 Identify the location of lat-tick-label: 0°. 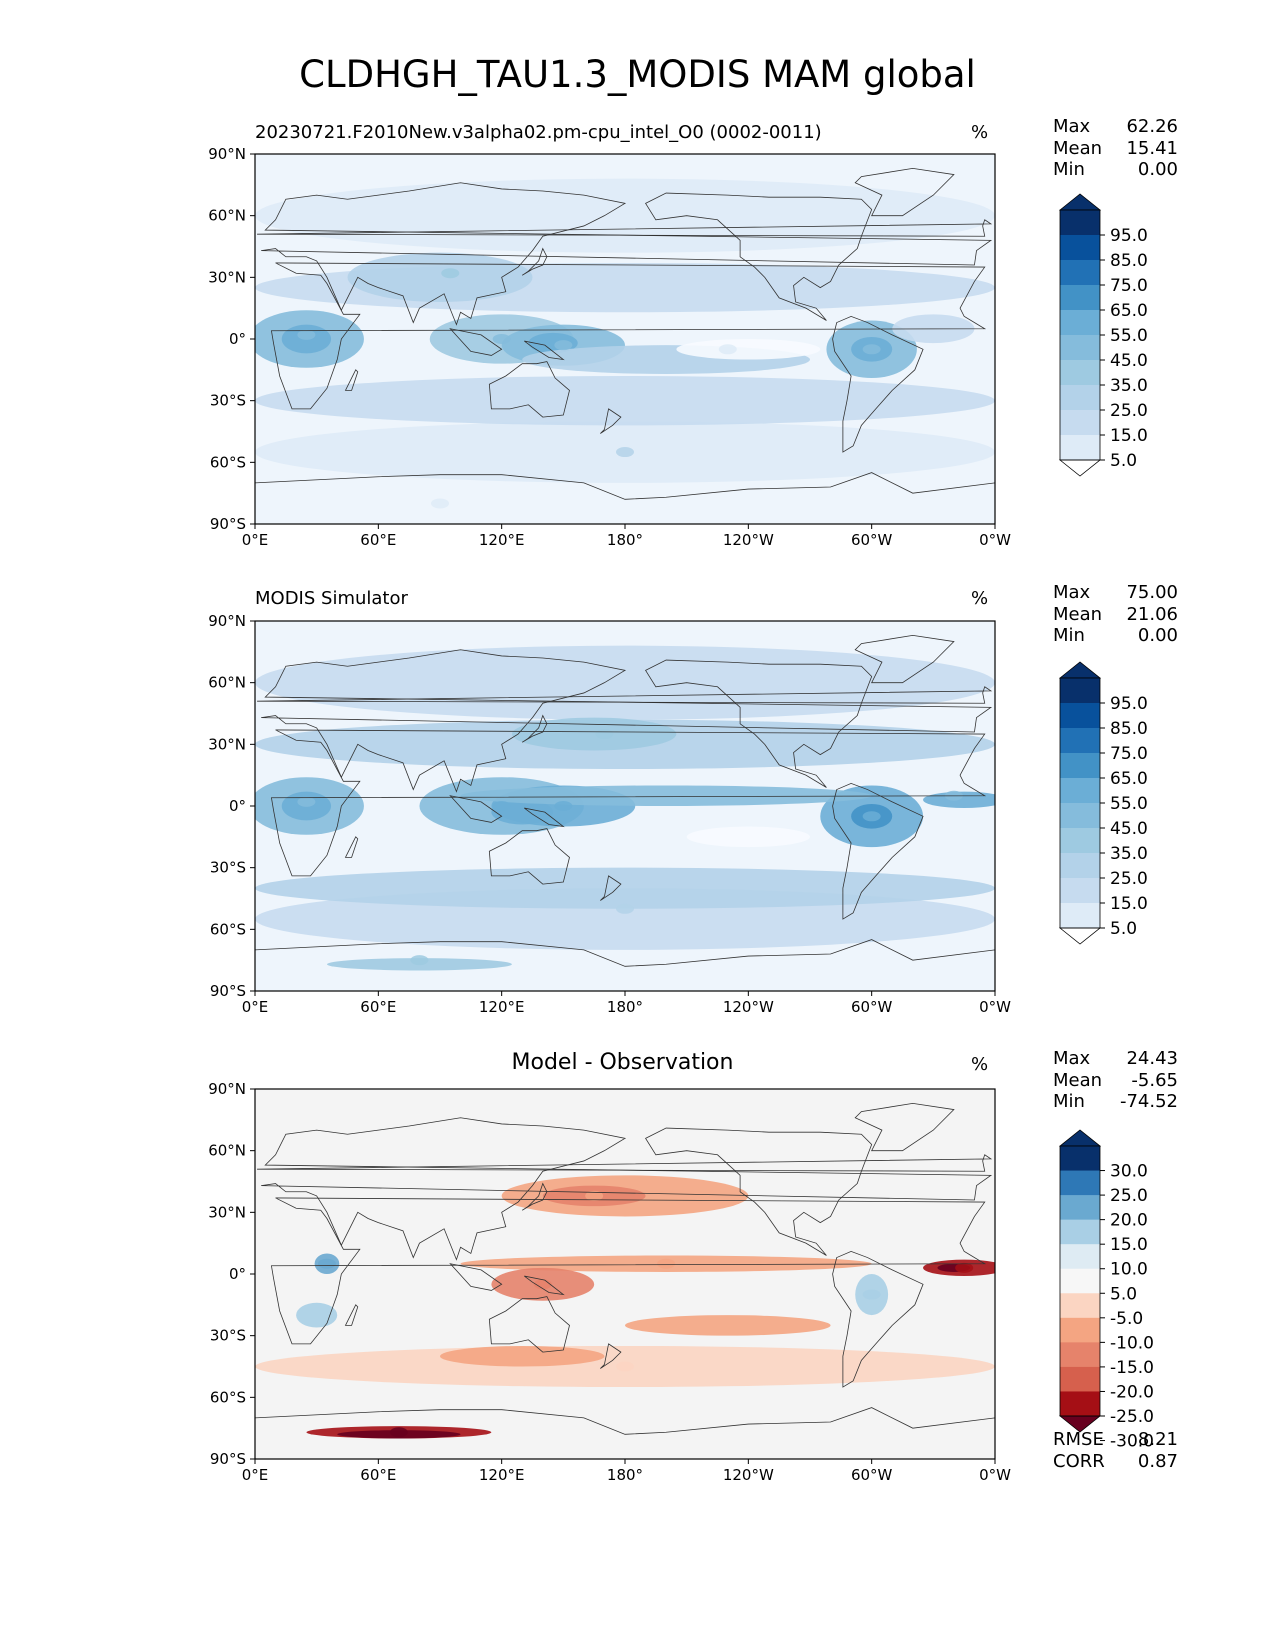
(237, 806).